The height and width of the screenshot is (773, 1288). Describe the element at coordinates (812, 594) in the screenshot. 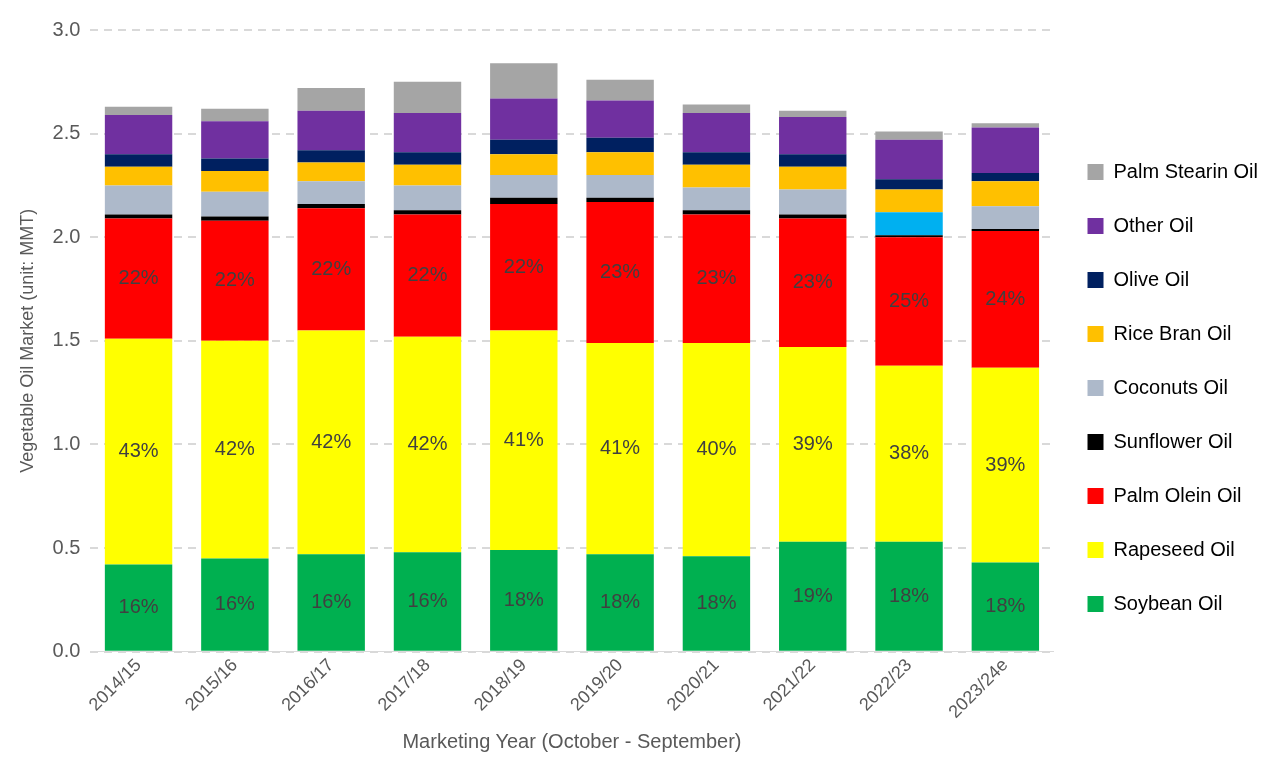

I see `annotation: 19%` at that location.